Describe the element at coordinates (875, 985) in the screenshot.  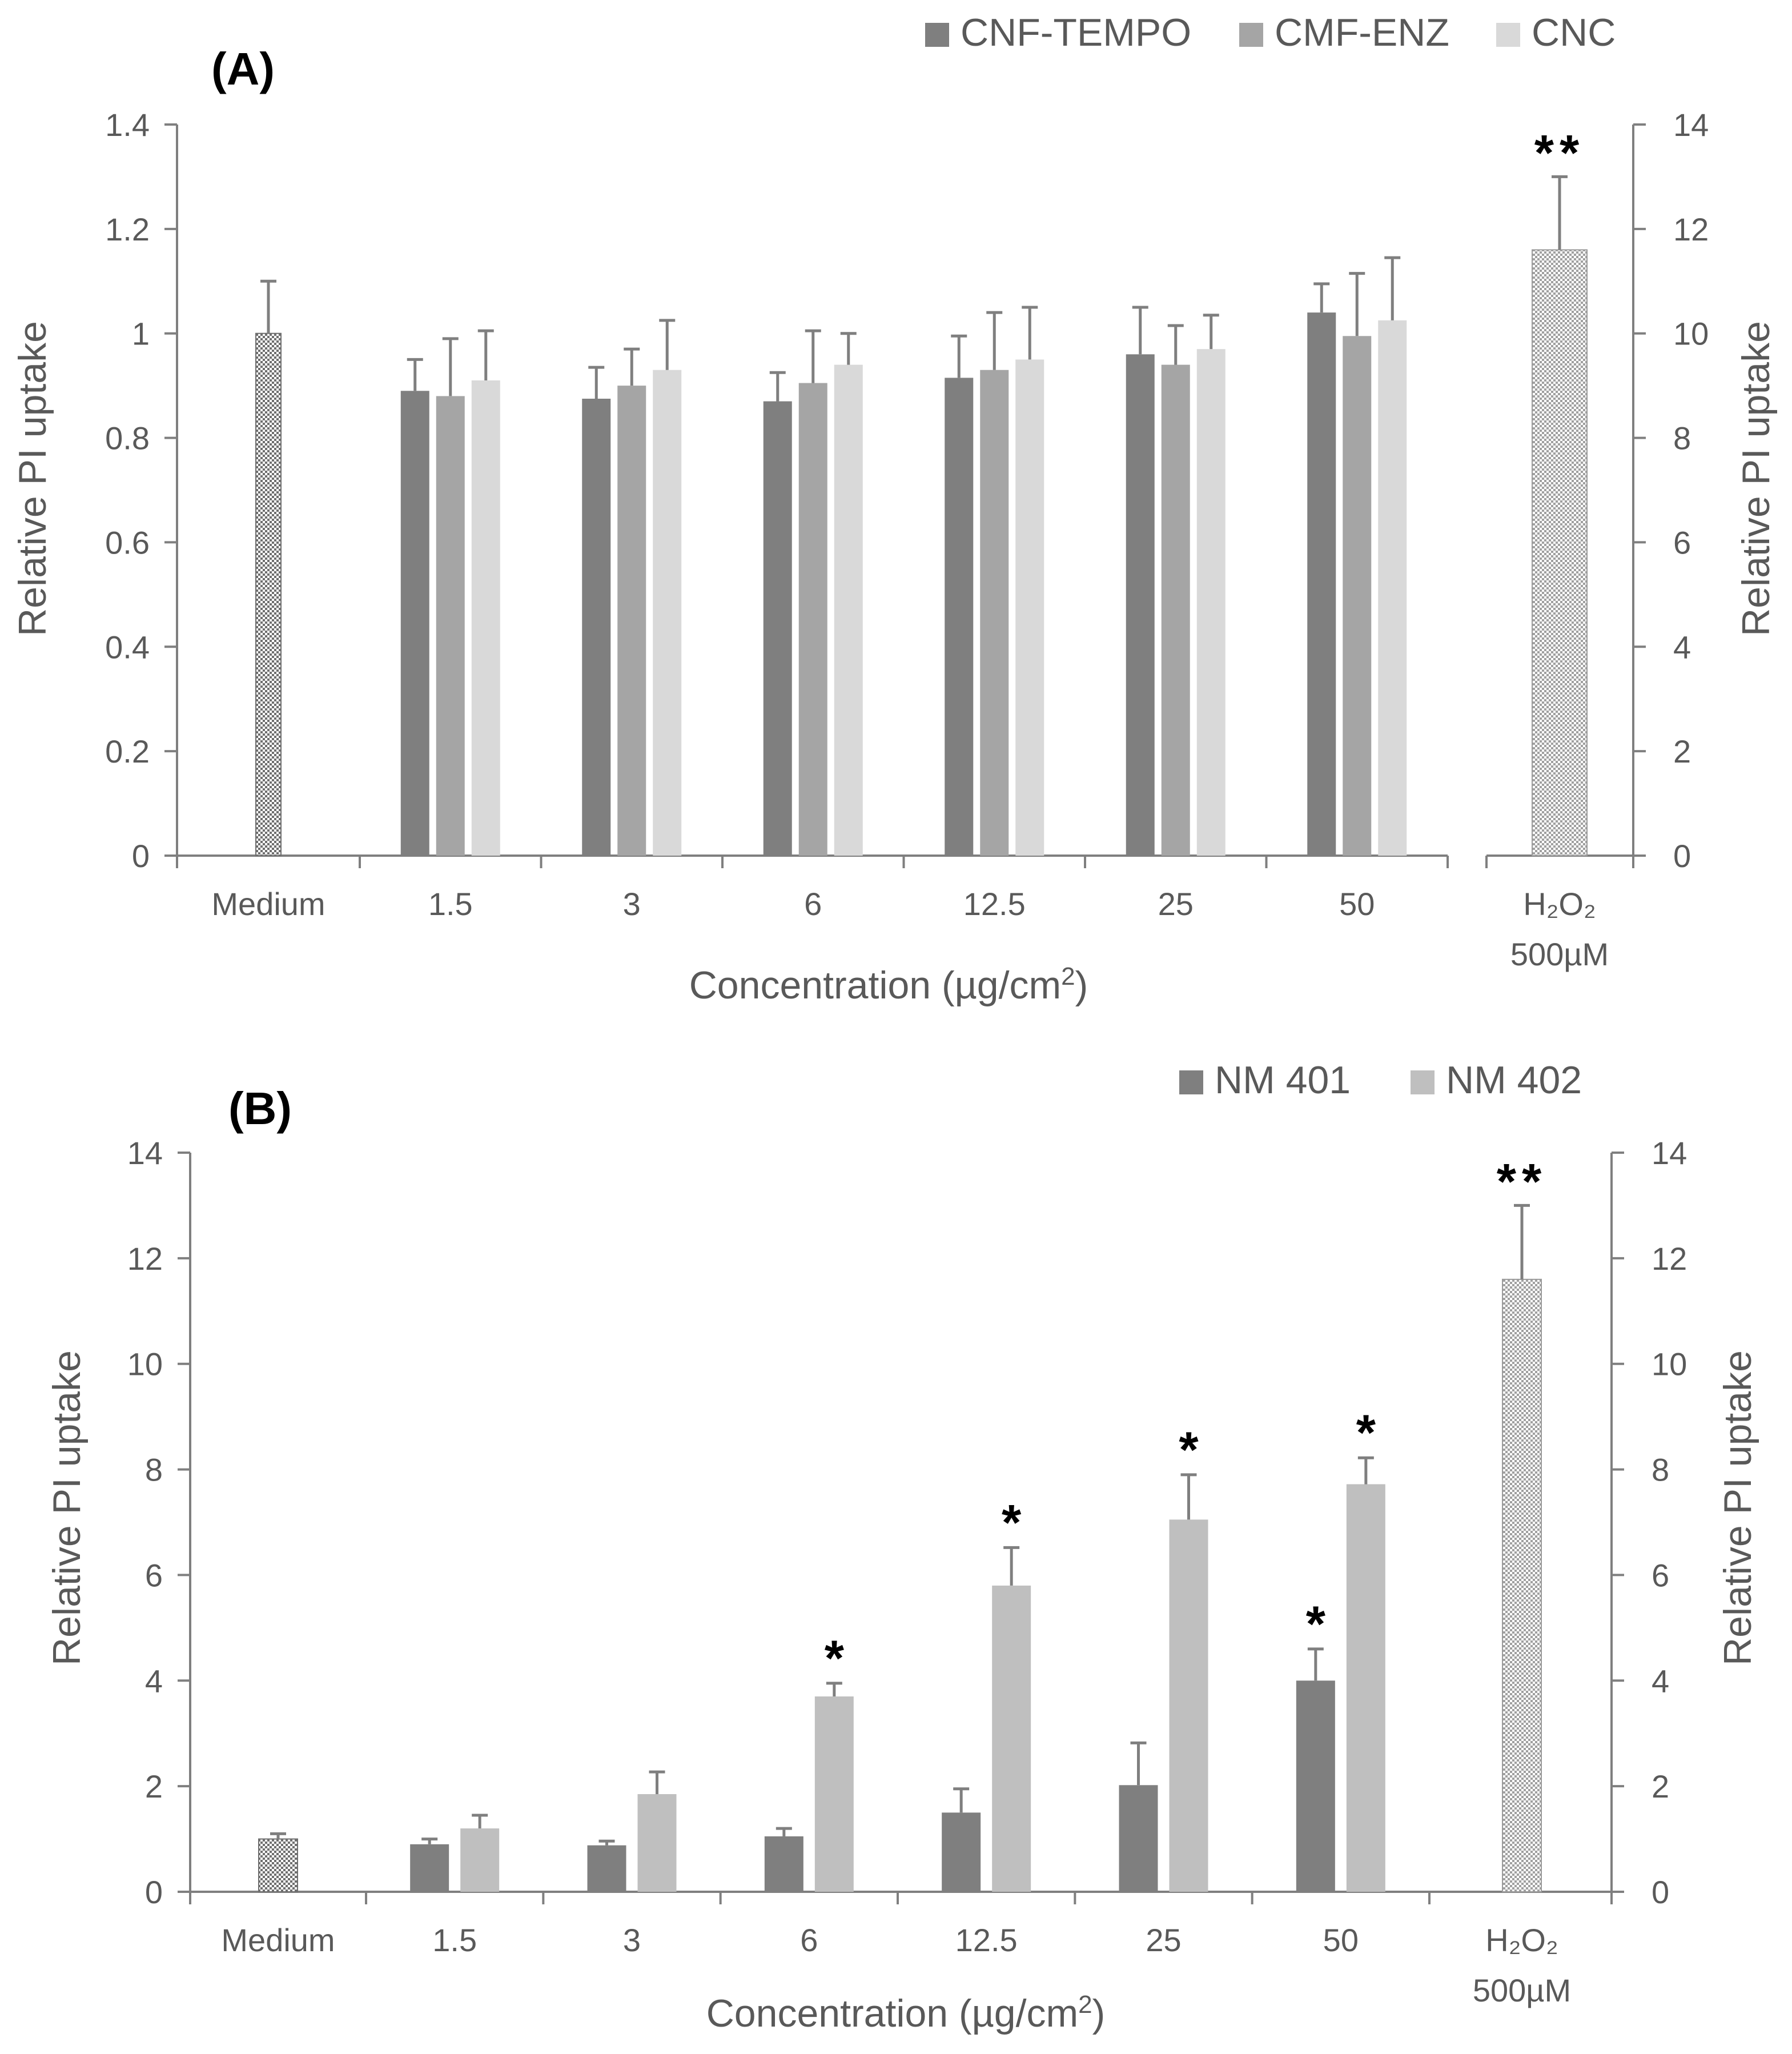
I see `panel-a-x-axis-title-main: Concentration (µg/cm` at that location.